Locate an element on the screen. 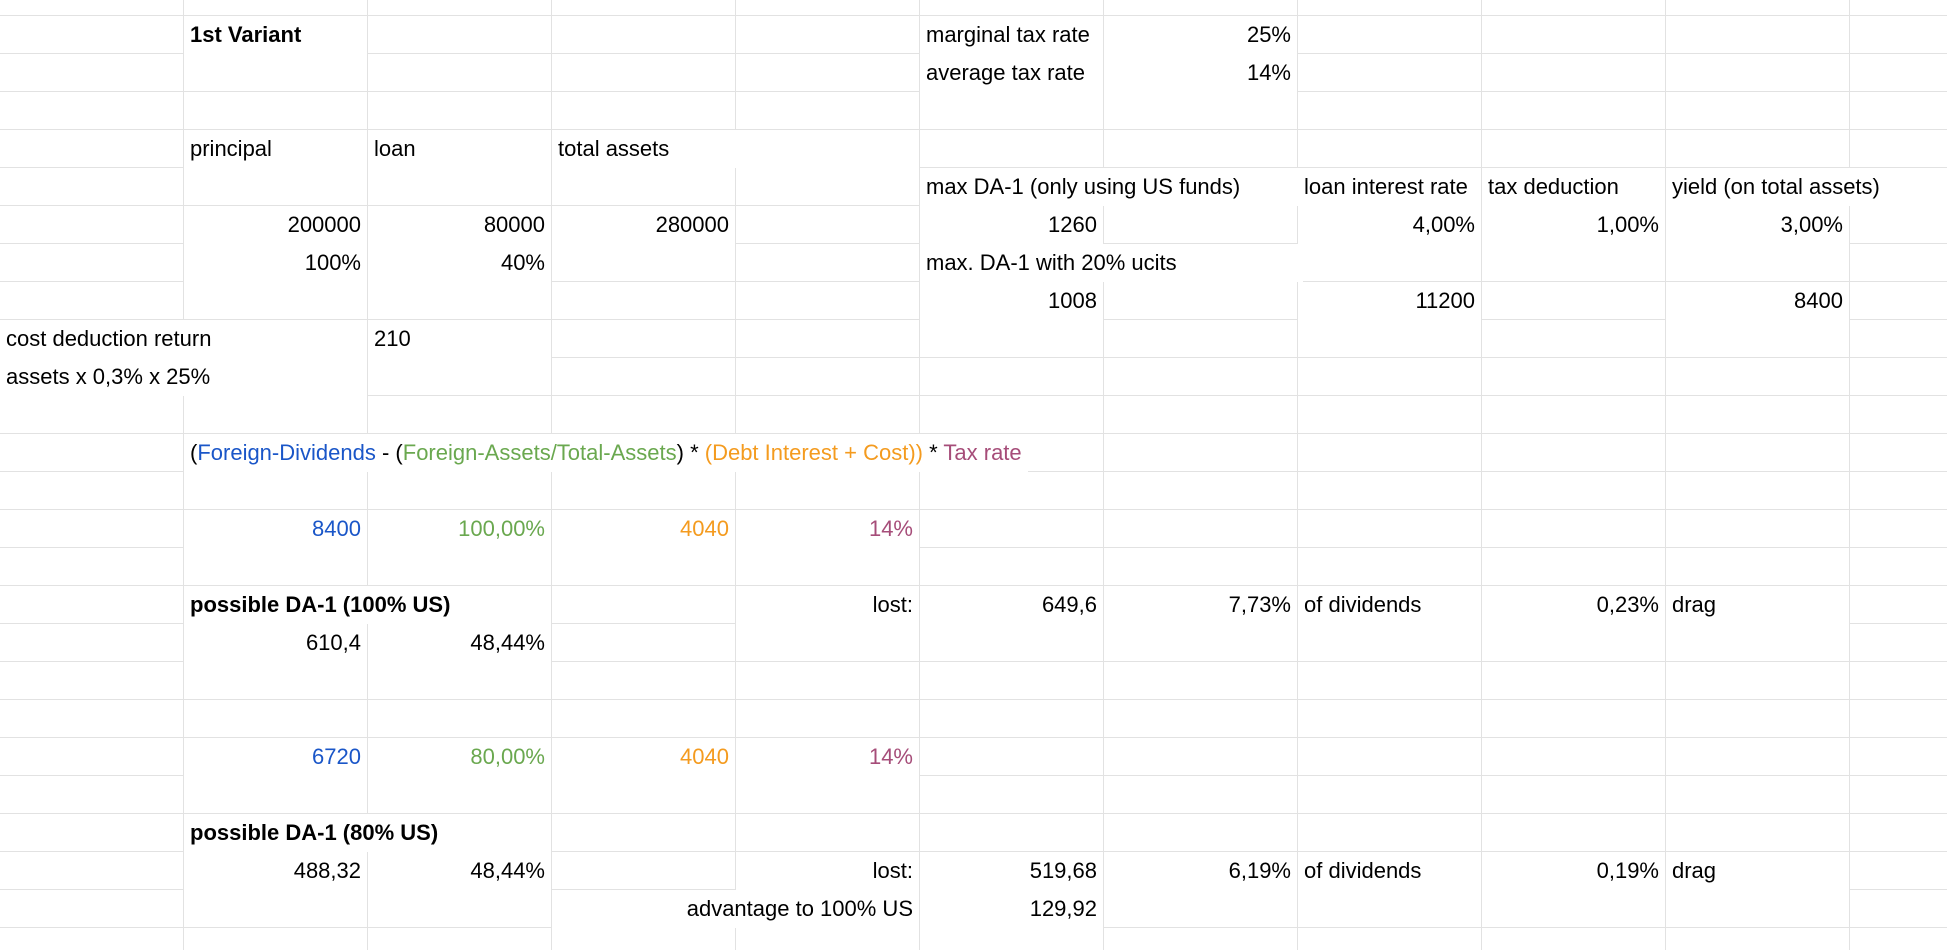 Image resolution: width=1947 pixels, height=950 pixels. s100-lost-percent: 7,73% is located at coordinates (1200, 605).